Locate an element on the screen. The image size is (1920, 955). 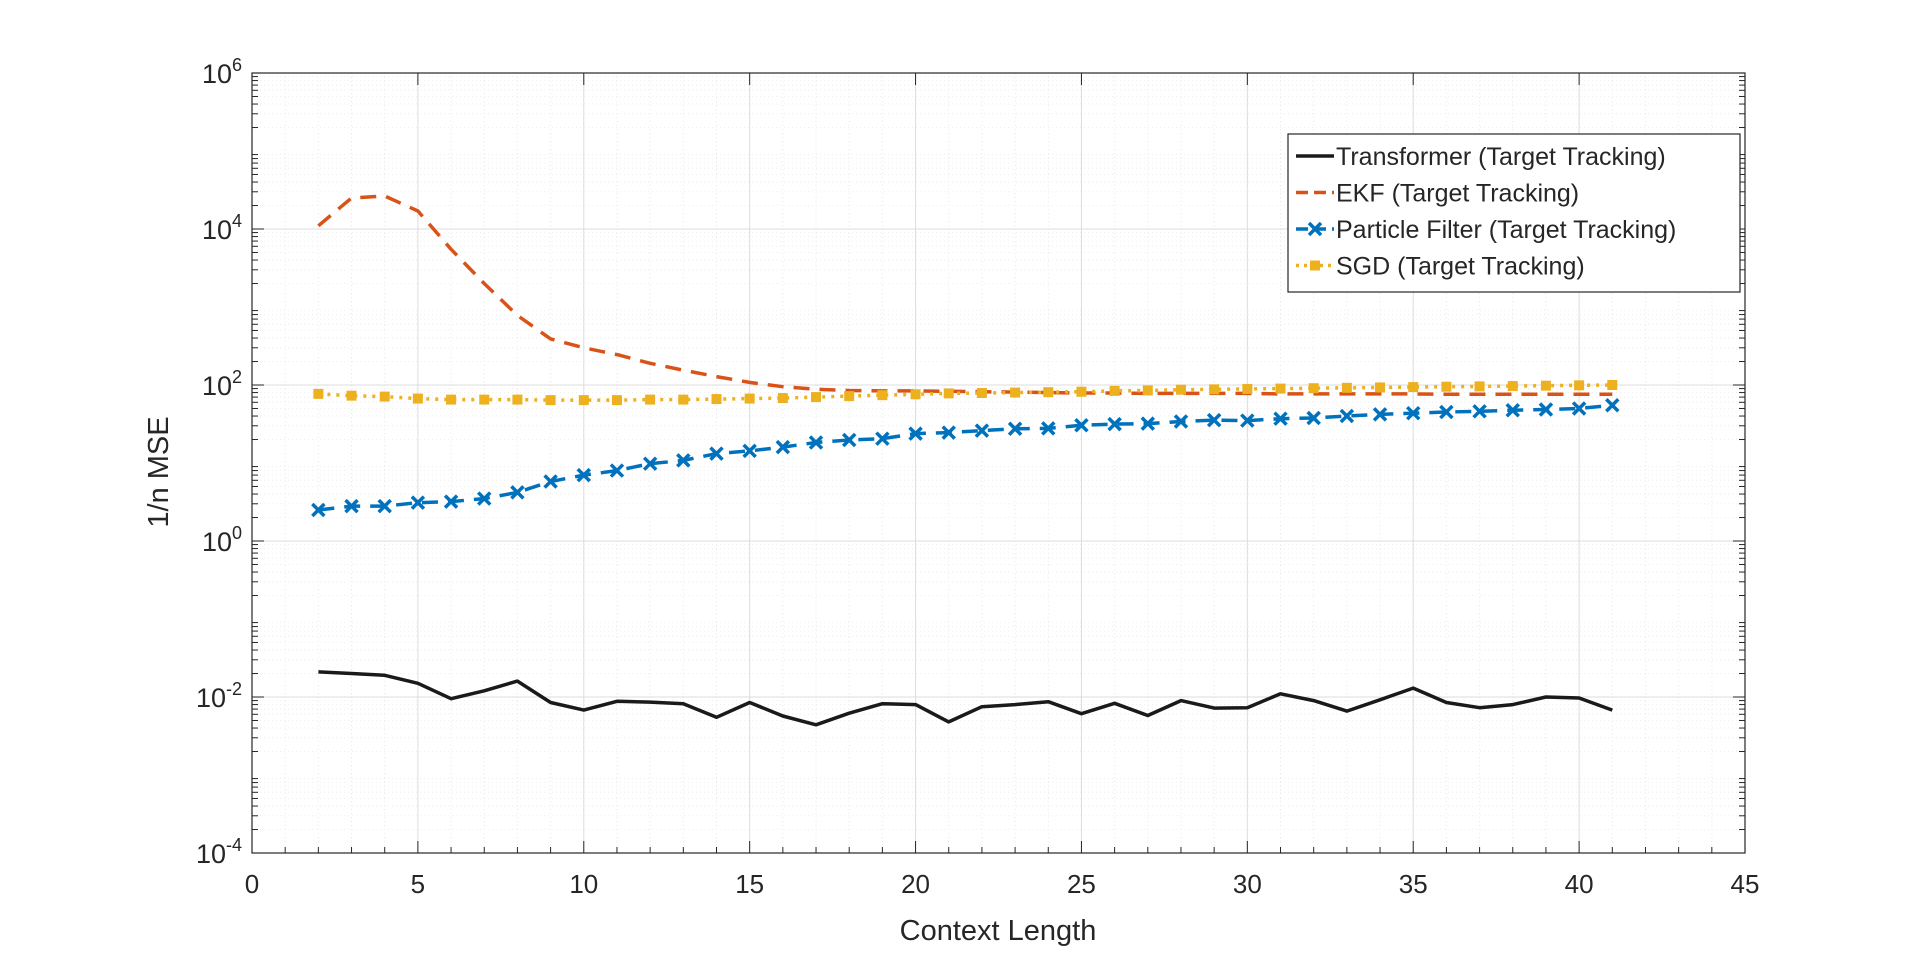
legend-box is located at coordinates (1514, 213).